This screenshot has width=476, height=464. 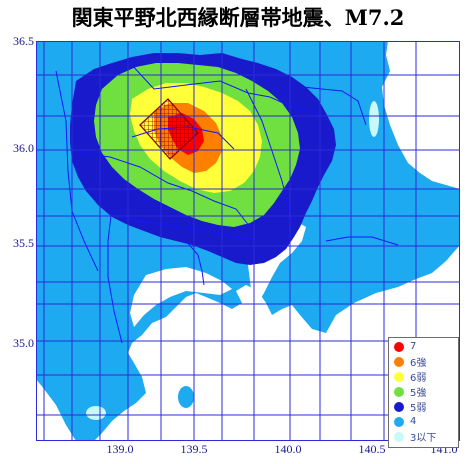 I want to click on lat-label-36-0: 36.0, so click(x=23, y=148).